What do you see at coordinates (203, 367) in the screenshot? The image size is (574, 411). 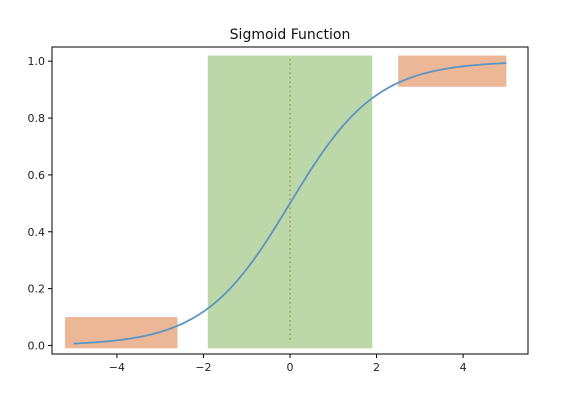 I see `x-tick-label: −2` at bounding box center [203, 367].